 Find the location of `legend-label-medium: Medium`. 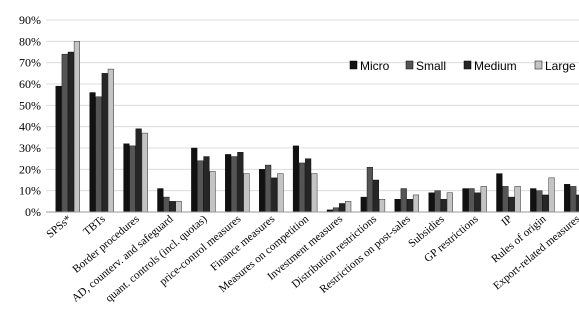

legend-label-medium: Medium is located at coordinates (495, 66).